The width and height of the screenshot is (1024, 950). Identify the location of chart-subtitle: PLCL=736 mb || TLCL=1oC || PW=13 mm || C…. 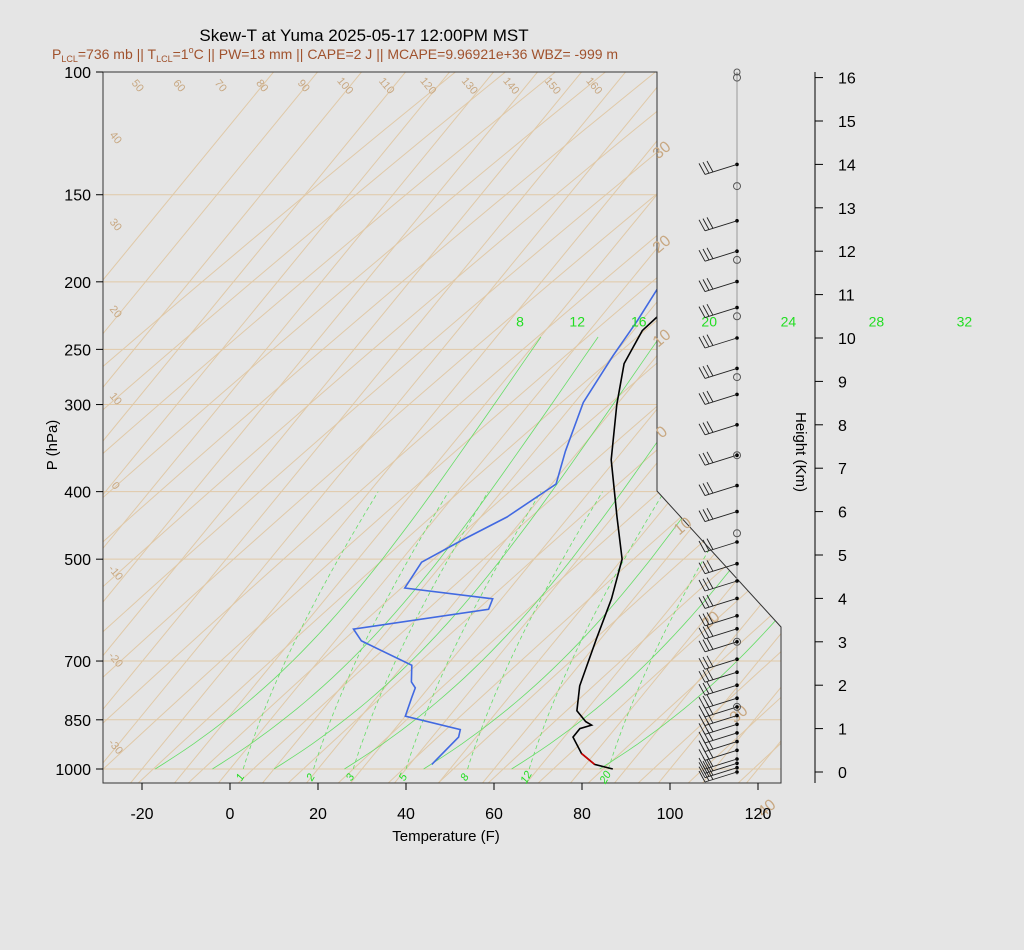
(335, 54).